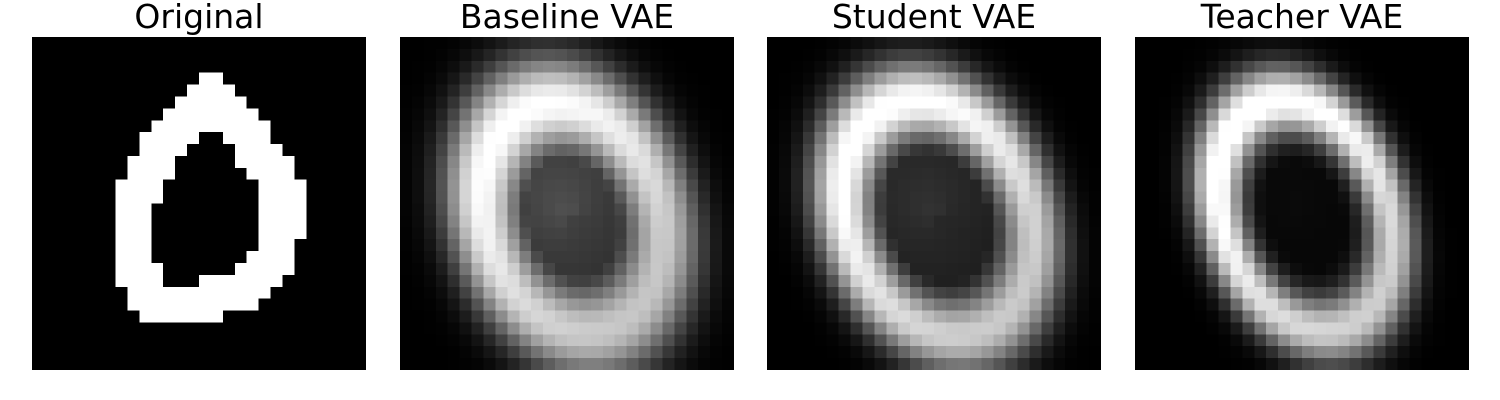 This screenshot has height=400, width=1500. What do you see at coordinates (567, 18) in the screenshot?
I see `panel-title-baseline-vae: Baseline VAE` at bounding box center [567, 18].